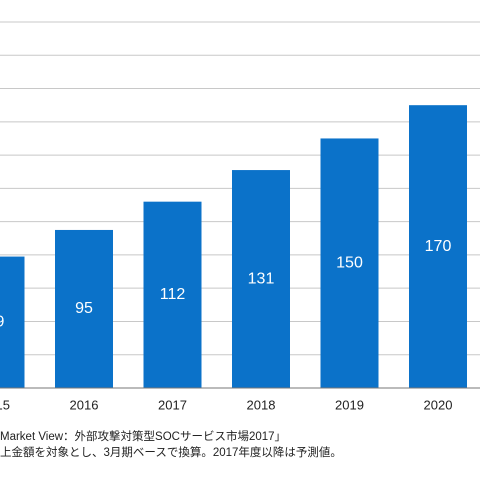 The image size is (480, 480). What do you see at coordinates (171, 452) in the screenshot?
I see `footnote: 上金額を対象とし、3月期ベースで換算。2017年度以降は予測値。` at bounding box center [171, 452].